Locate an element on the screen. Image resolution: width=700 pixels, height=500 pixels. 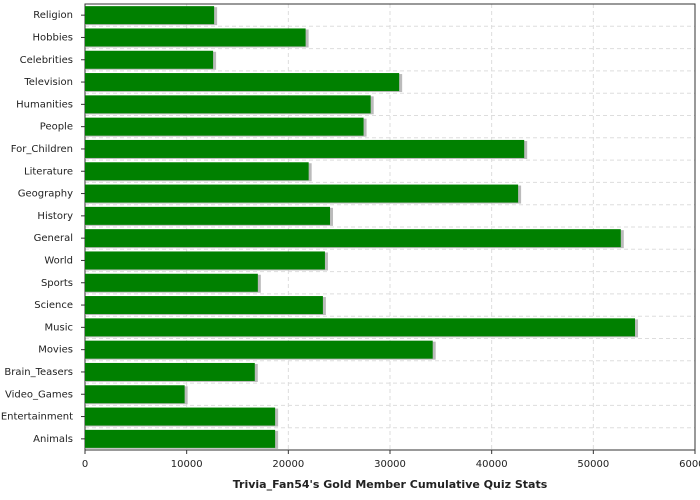
y-tick-label: Entertainment is located at coordinates (37, 417).